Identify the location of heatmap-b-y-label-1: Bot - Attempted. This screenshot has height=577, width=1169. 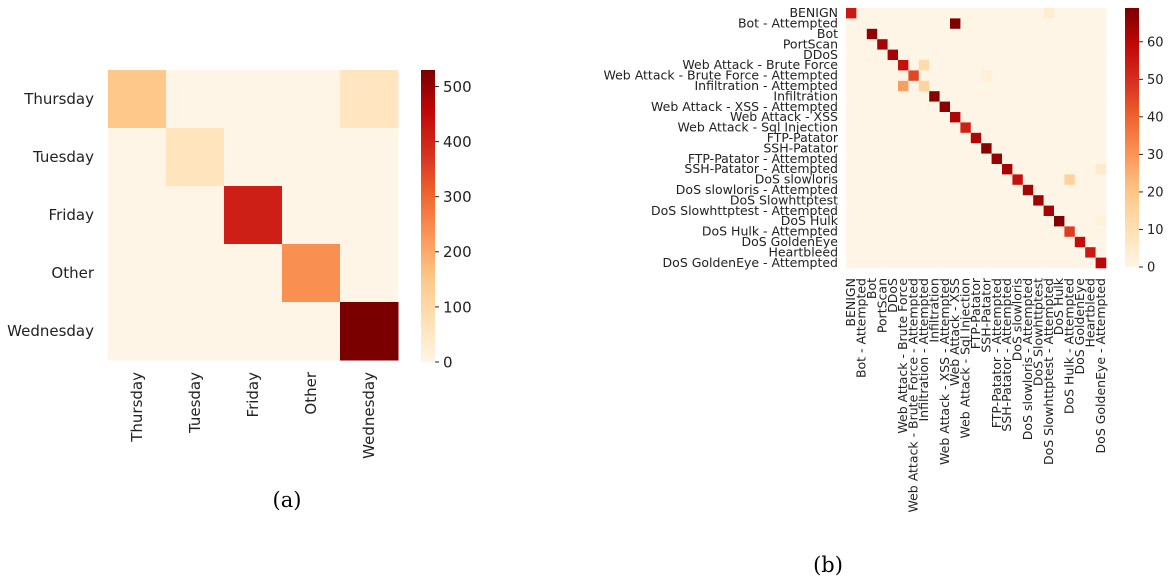
(788, 23).